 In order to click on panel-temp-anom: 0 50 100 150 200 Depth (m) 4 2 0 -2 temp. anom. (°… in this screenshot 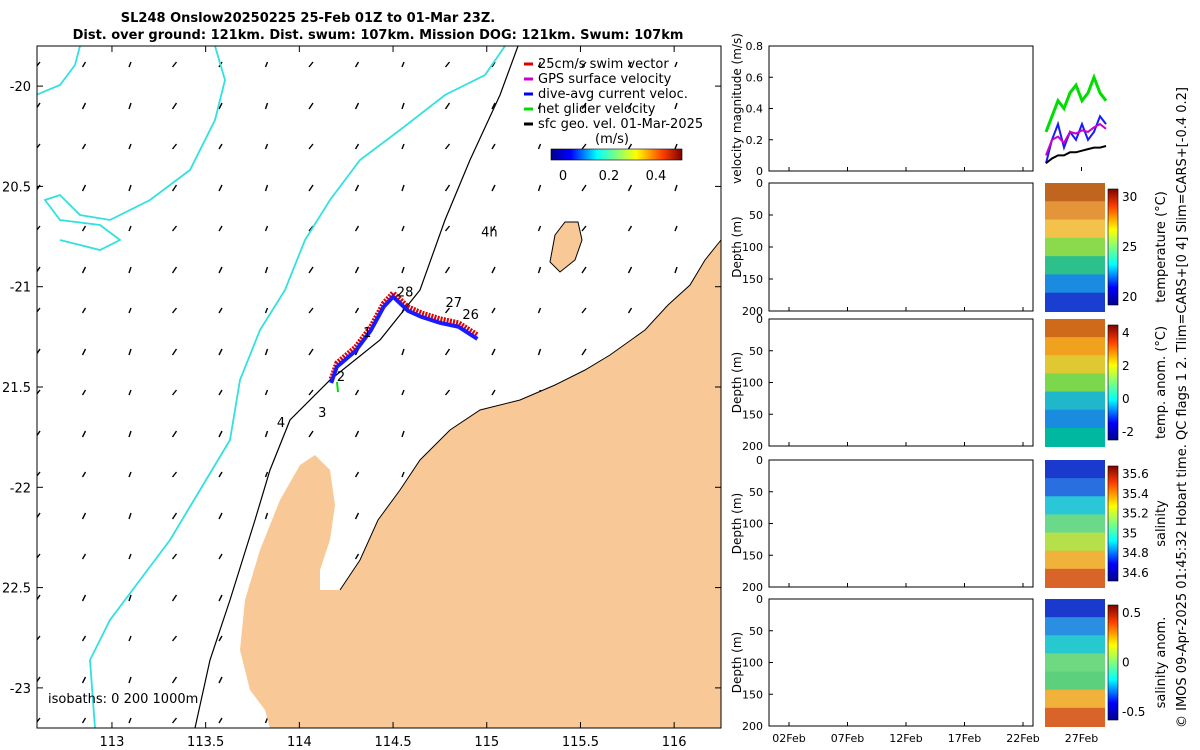, I will do `click(949, 383)`.